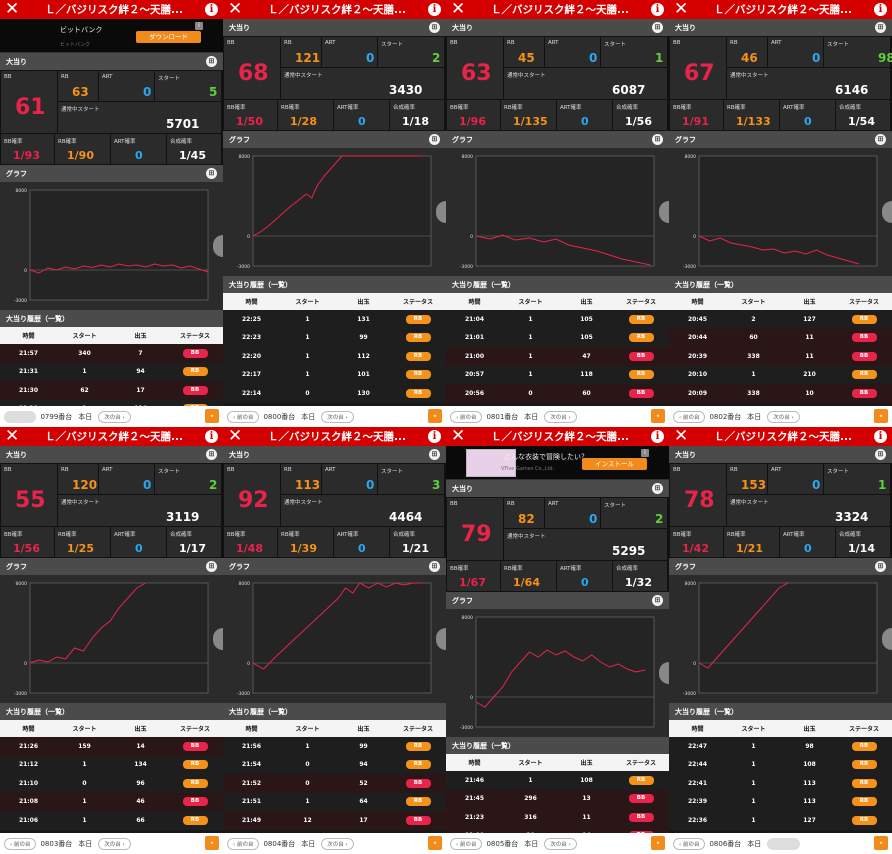  I want to click on table-row: 21:00 1 47 BB, so click(557, 356).